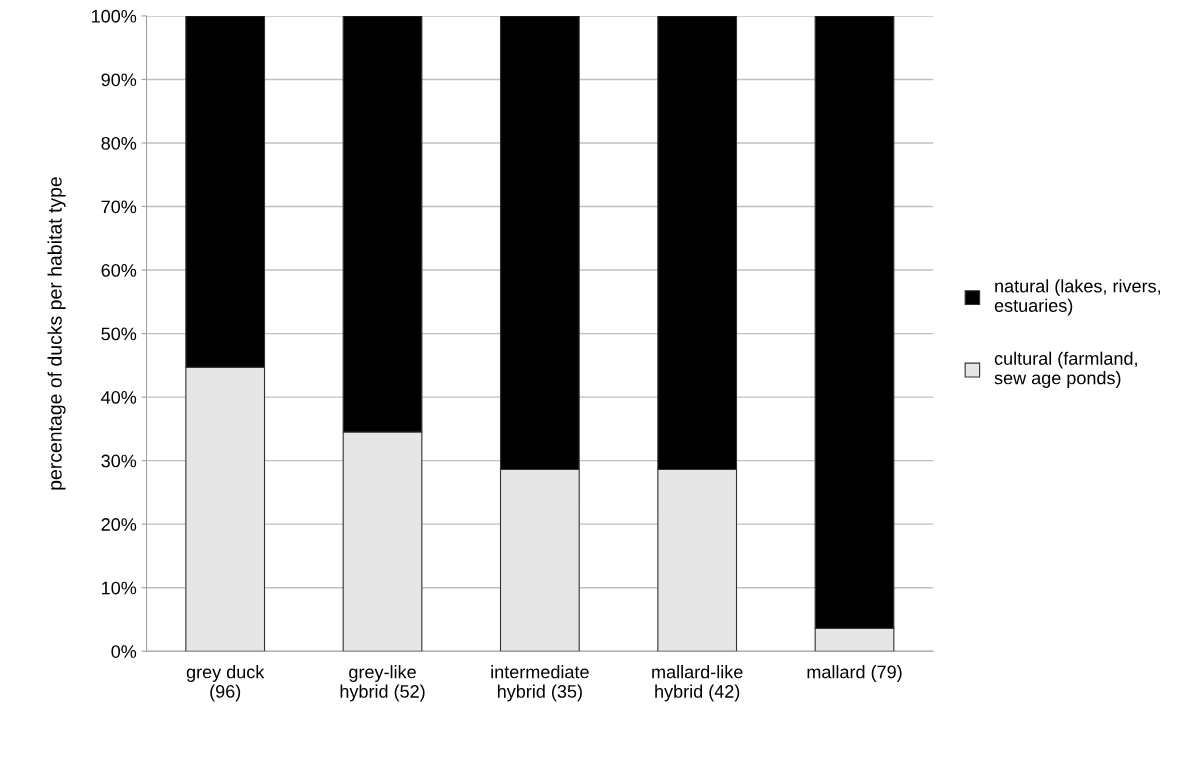  What do you see at coordinates (1077, 297) in the screenshot?
I see `legend-label: natural (lakes, rivers, estuaries)` at bounding box center [1077, 297].